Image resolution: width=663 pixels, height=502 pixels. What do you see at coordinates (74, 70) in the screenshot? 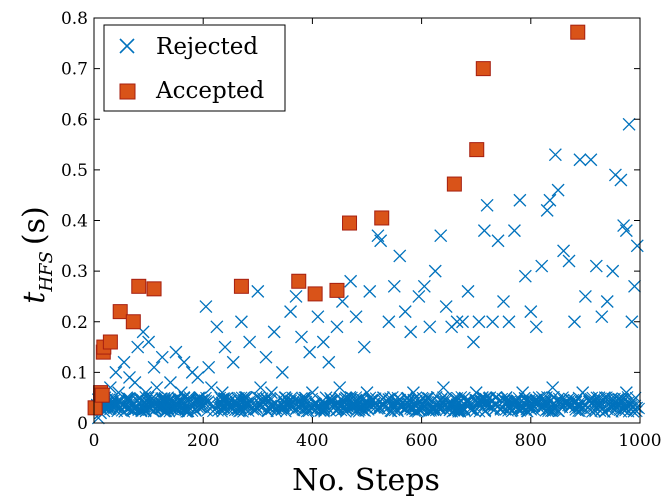
I see `y-tick-label: 0.7` at bounding box center [74, 70].